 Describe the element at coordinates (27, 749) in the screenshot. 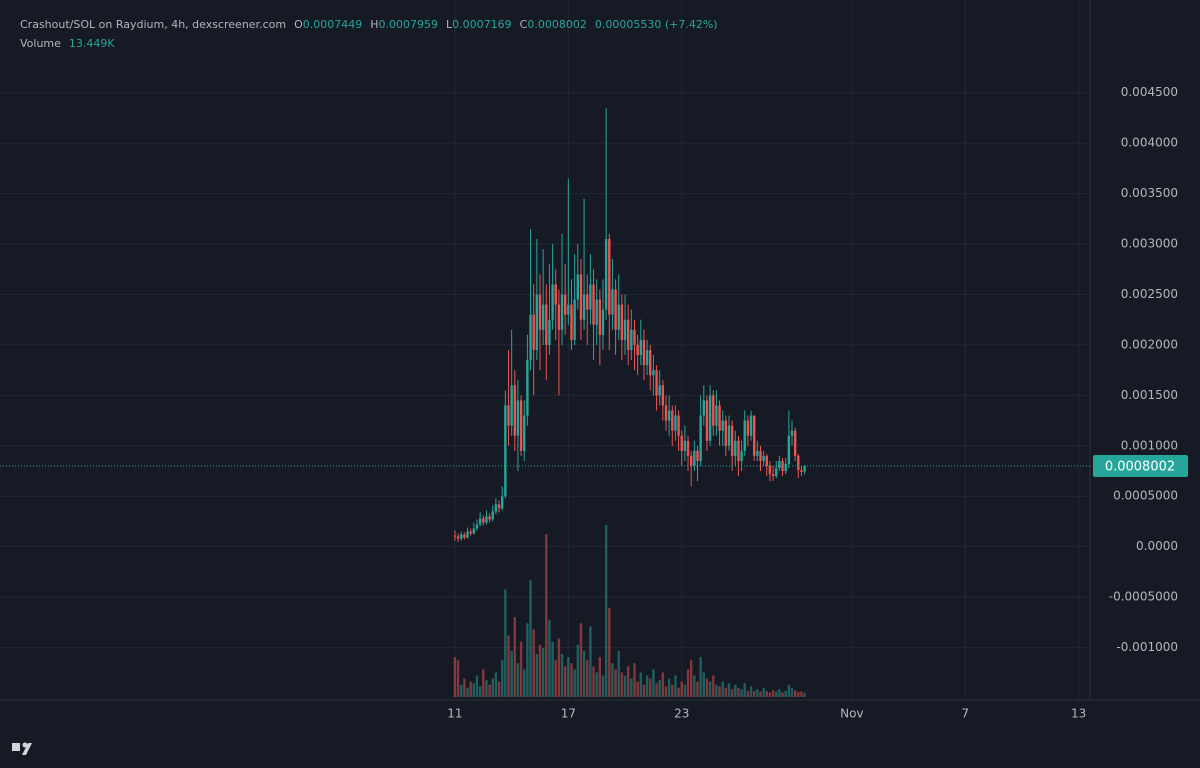

I see `logo-slash` at that location.